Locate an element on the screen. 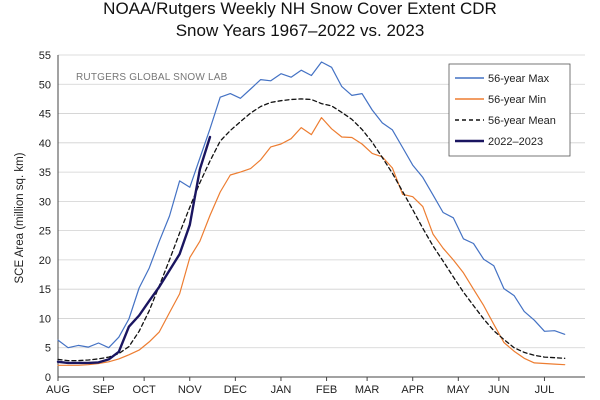 This screenshot has width=600, height=400. x-tick-may: MAY is located at coordinates (459, 390).